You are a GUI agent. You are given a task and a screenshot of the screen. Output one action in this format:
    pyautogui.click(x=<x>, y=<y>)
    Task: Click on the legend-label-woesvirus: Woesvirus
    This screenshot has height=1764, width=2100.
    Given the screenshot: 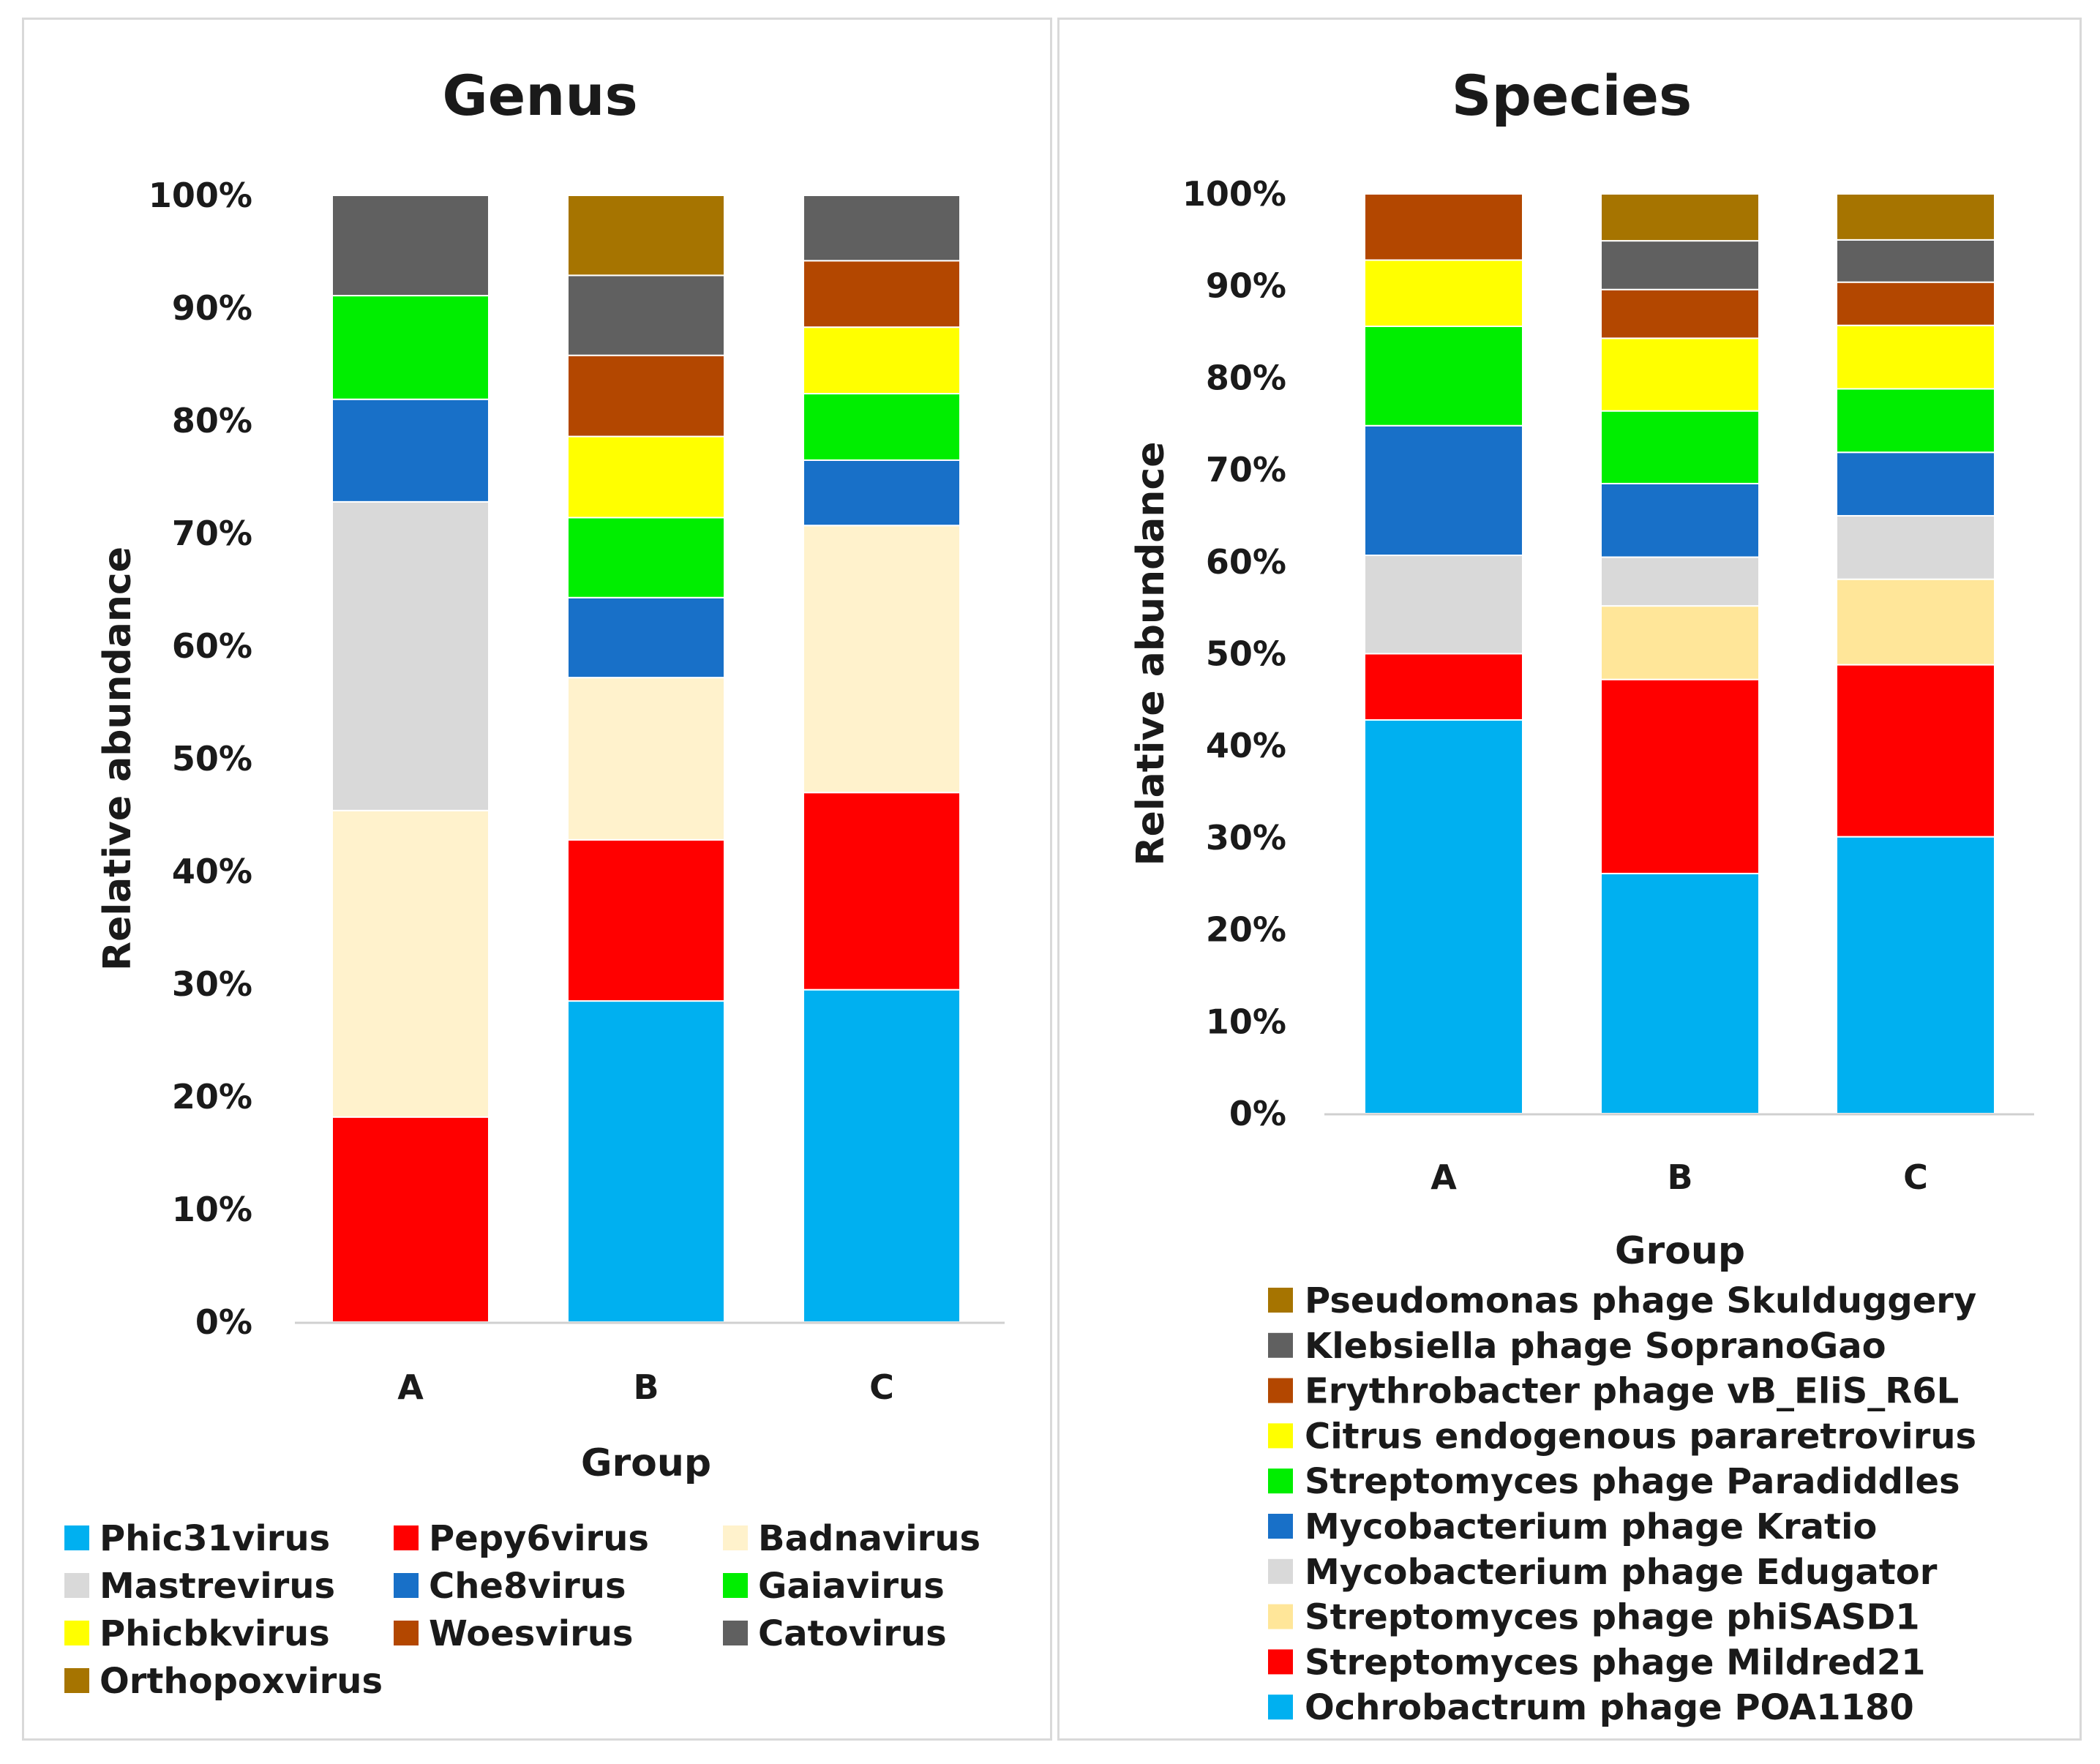 What is the action you would take?
    pyautogui.click(x=531, y=1634)
    